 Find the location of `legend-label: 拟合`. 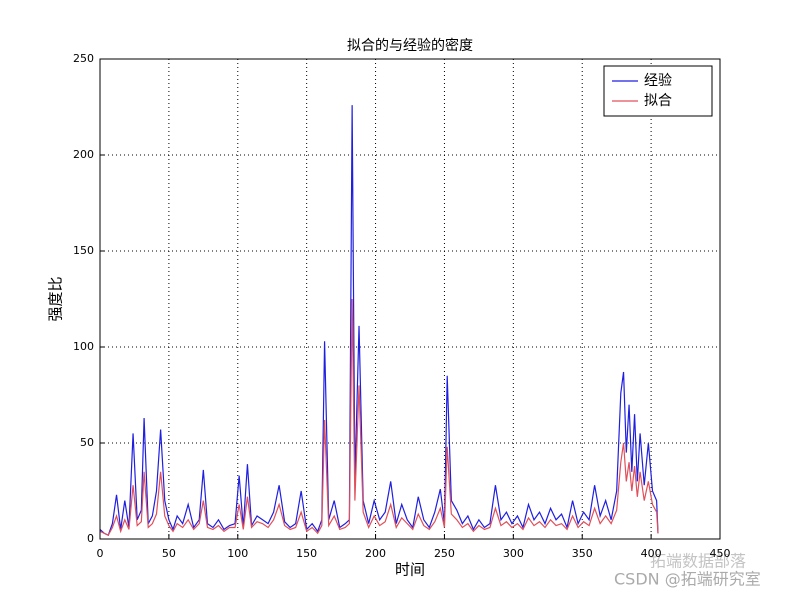

legend-label: 拟合 is located at coordinates (658, 101).